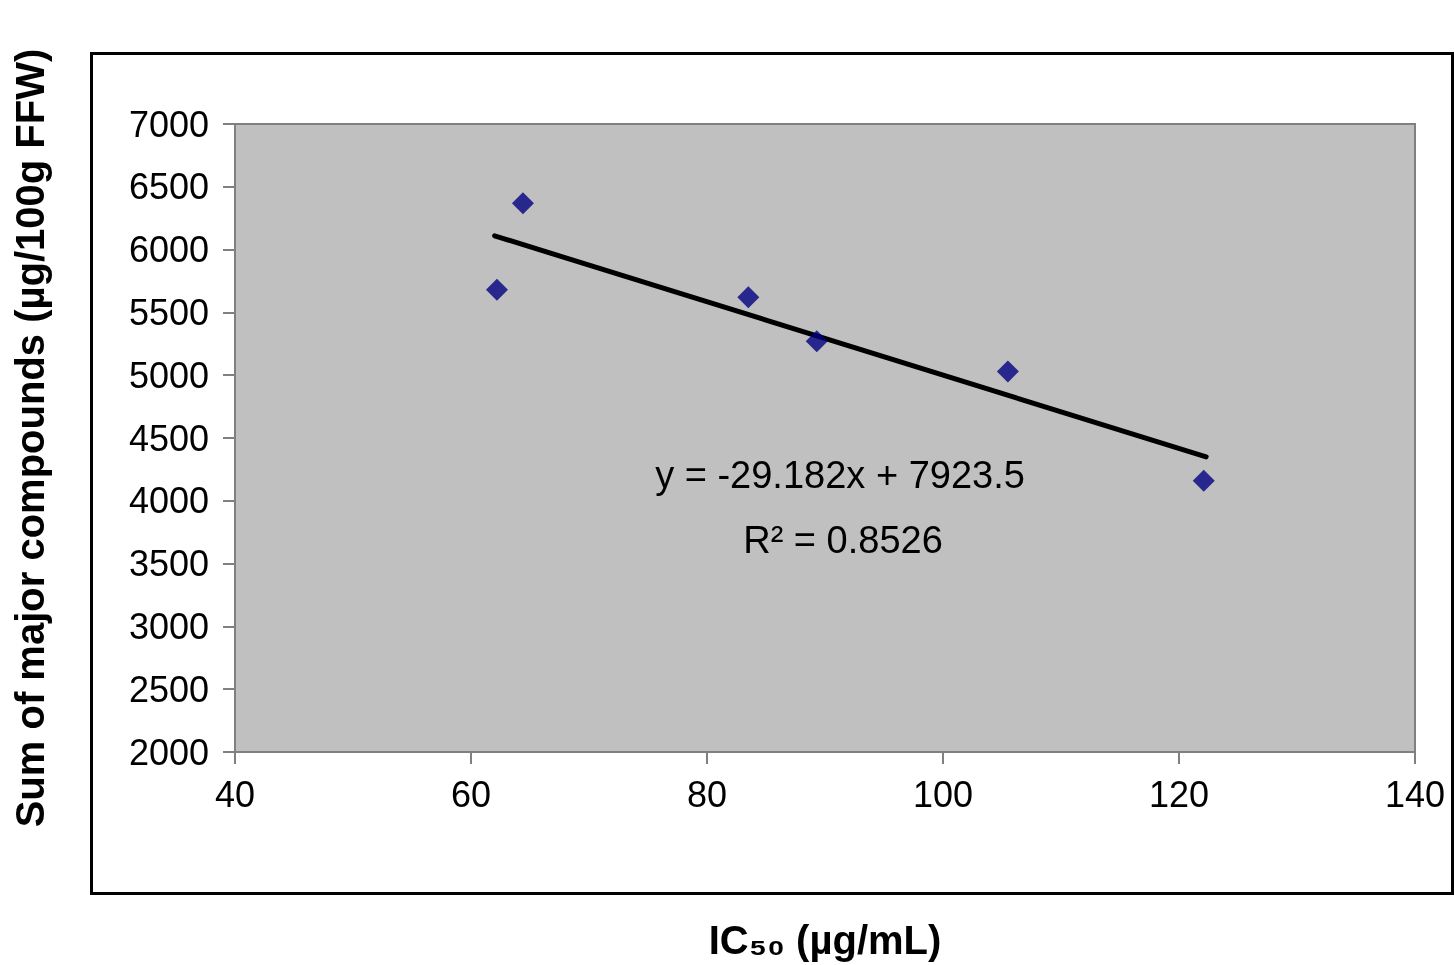  What do you see at coordinates (707, 794) in the screenshot?
I see `x-tick-label: 80` at bounding box center [707, 794].